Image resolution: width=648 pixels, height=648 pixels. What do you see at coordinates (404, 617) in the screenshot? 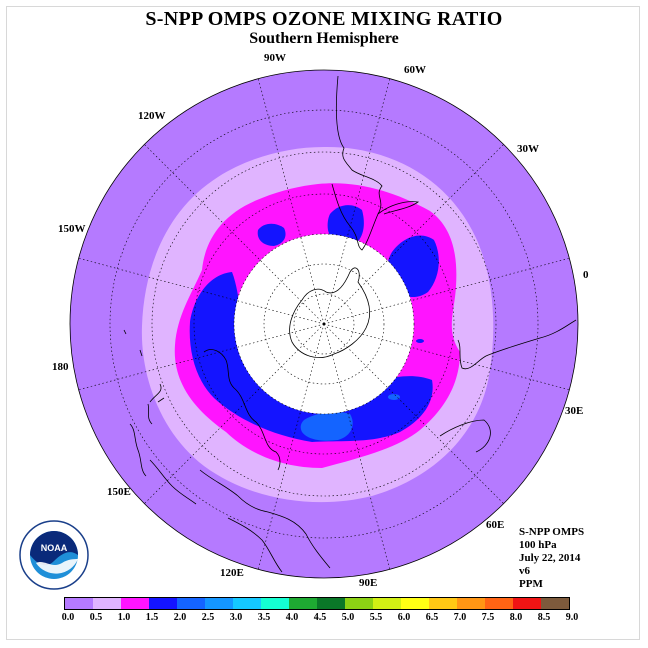
I see `colorbar-tick-label: 6.0` at bounding box center [404, 617].